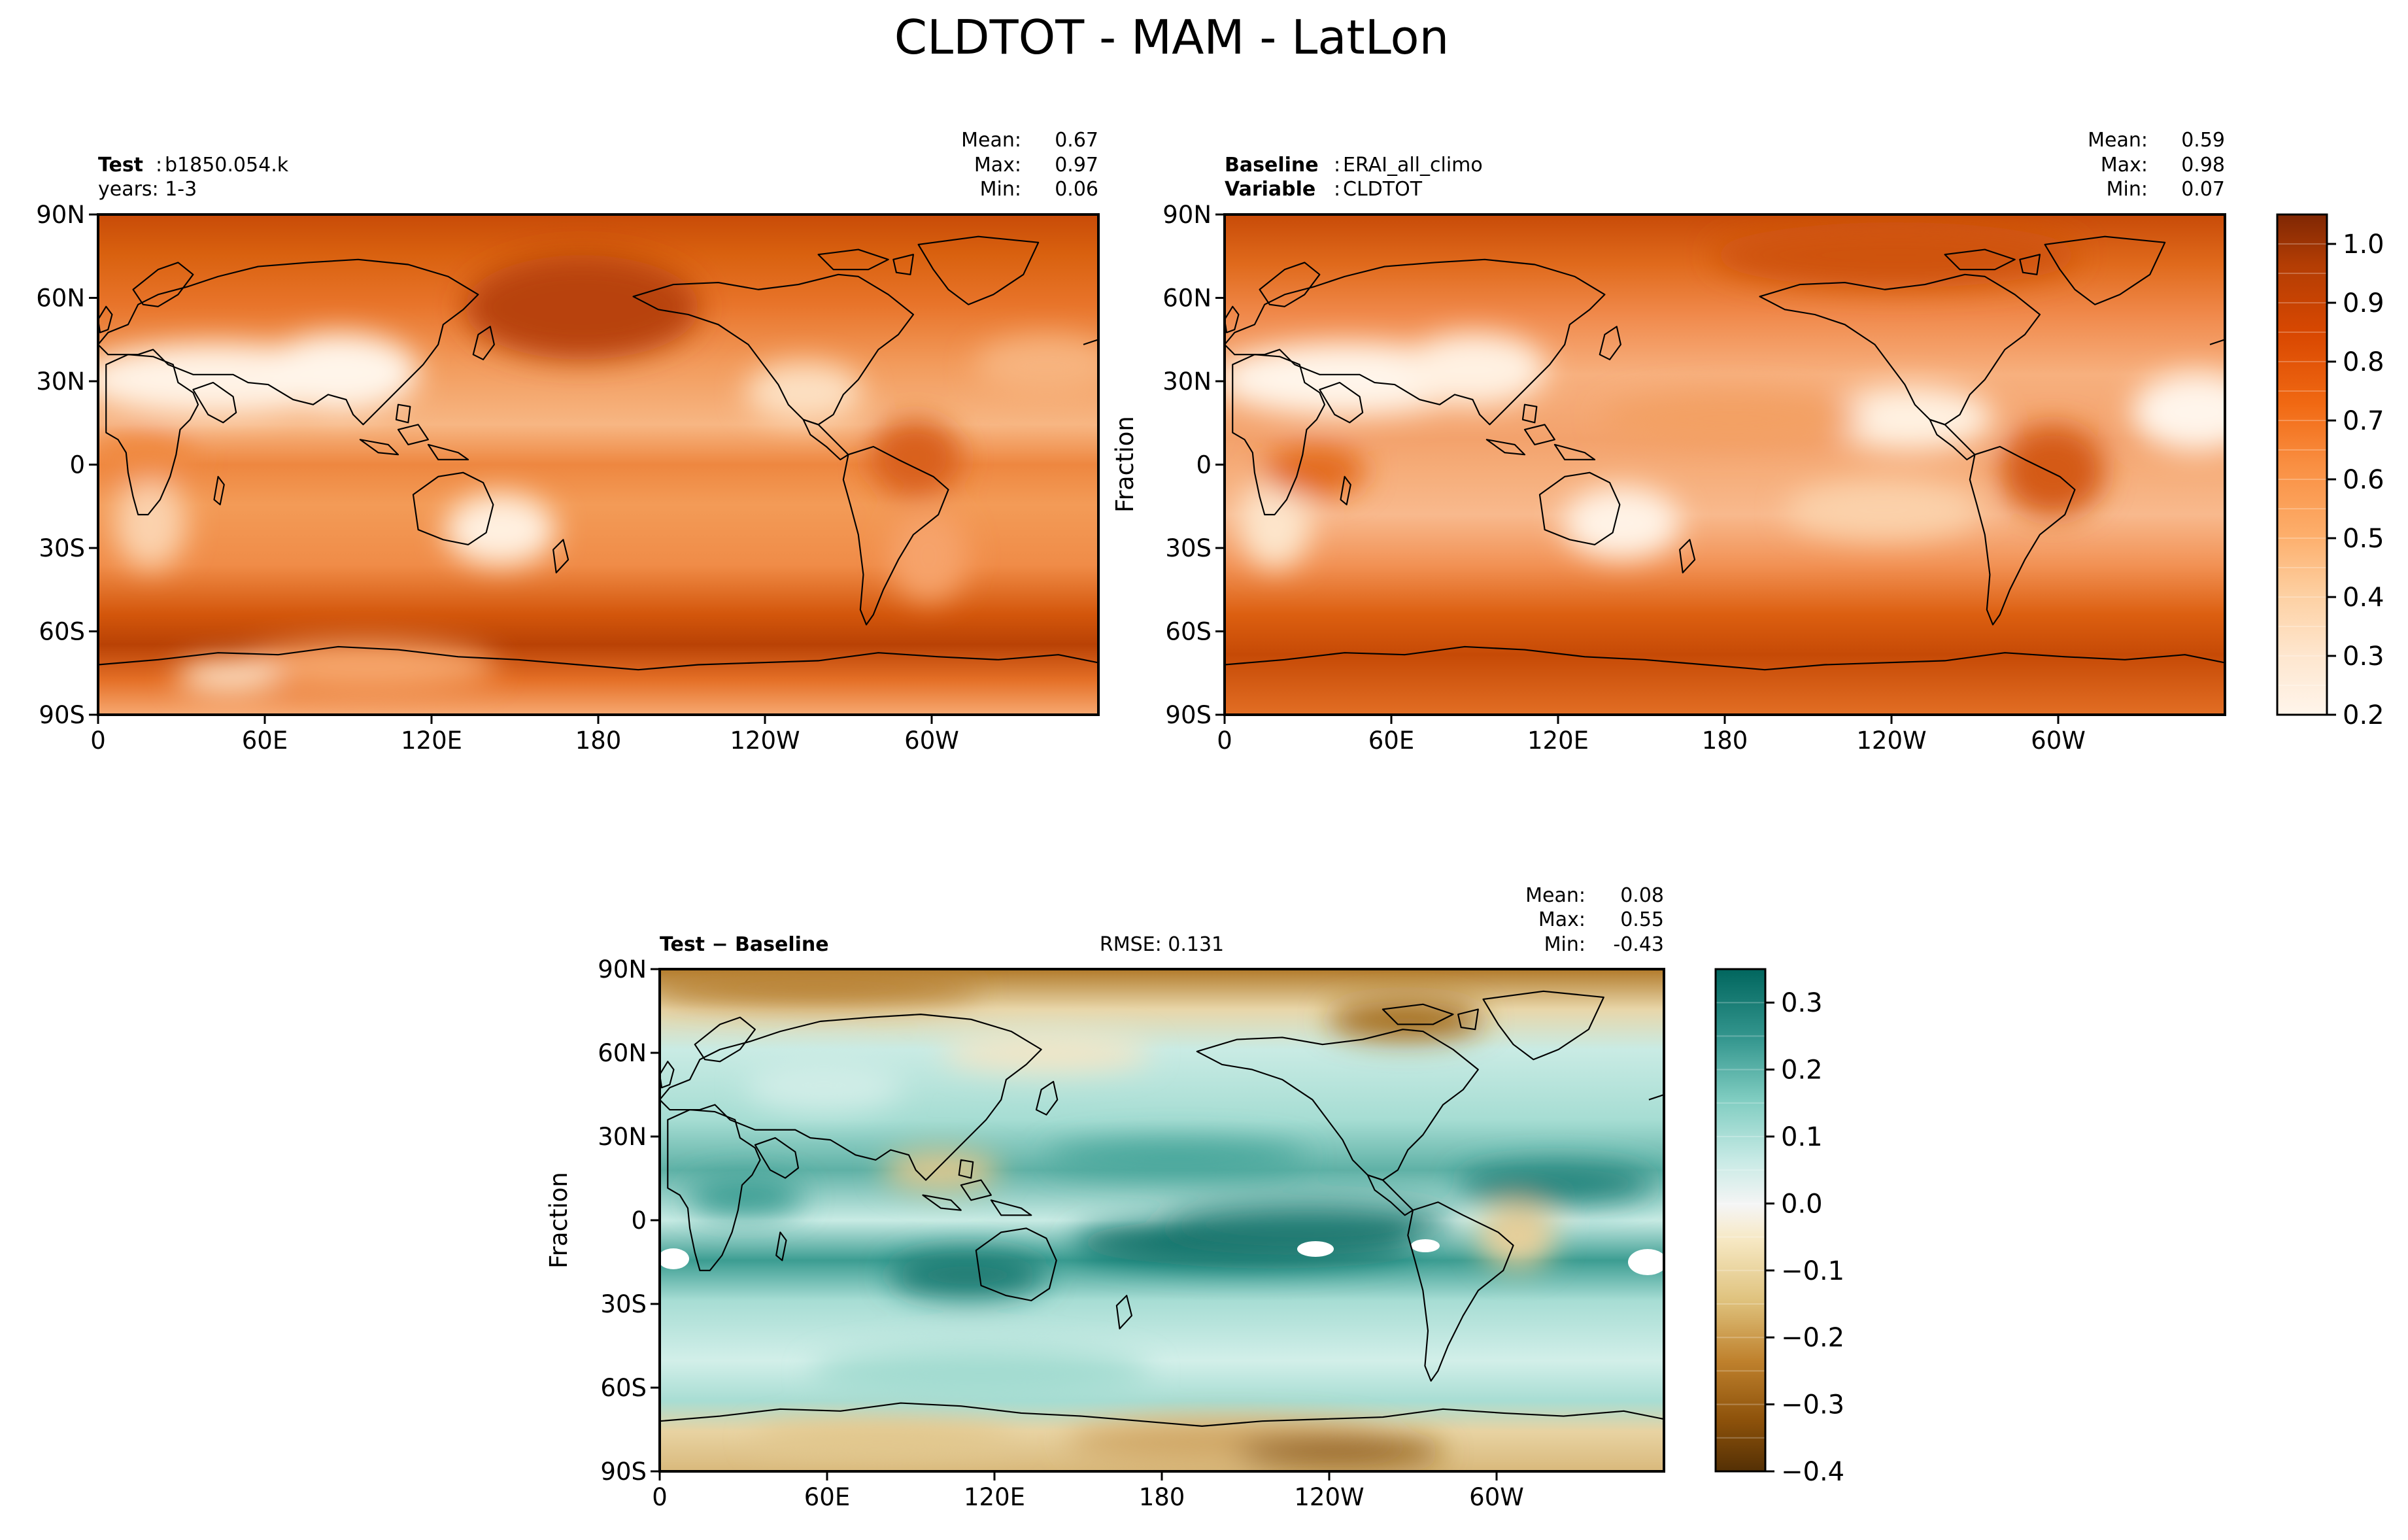 Image resolution: width=2408 pixels, height=1540 pixels. Describe the element at coordinates (2118, 140) in the screenshot. I see `baseline-mean-label: Mean:` at that location.